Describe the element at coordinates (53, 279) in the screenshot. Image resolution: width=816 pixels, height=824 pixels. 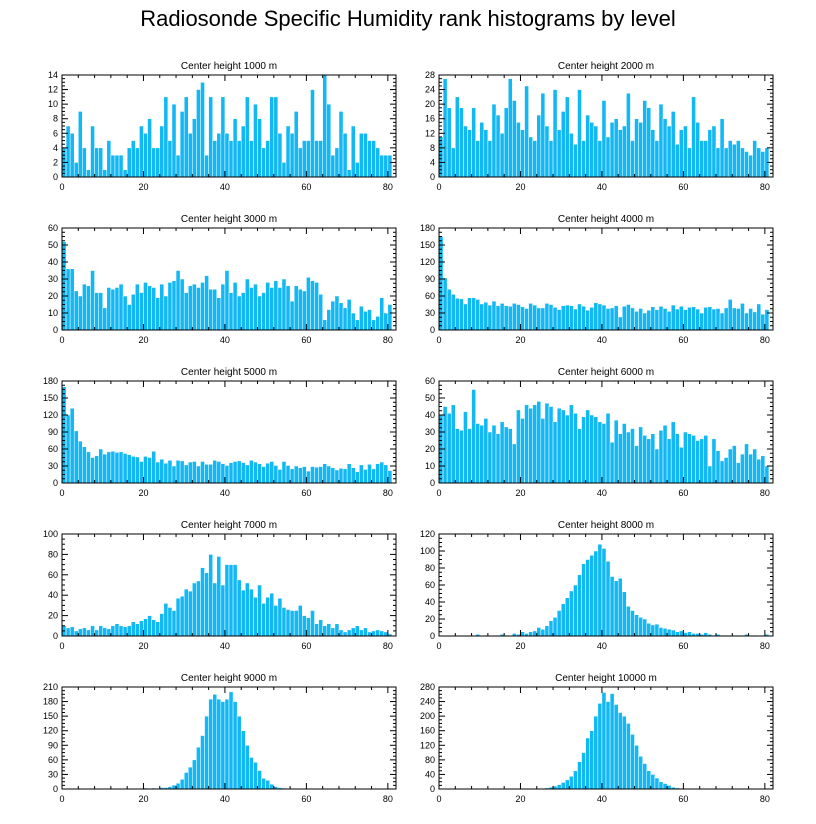
I see `y-tick-label: 30` at that location.